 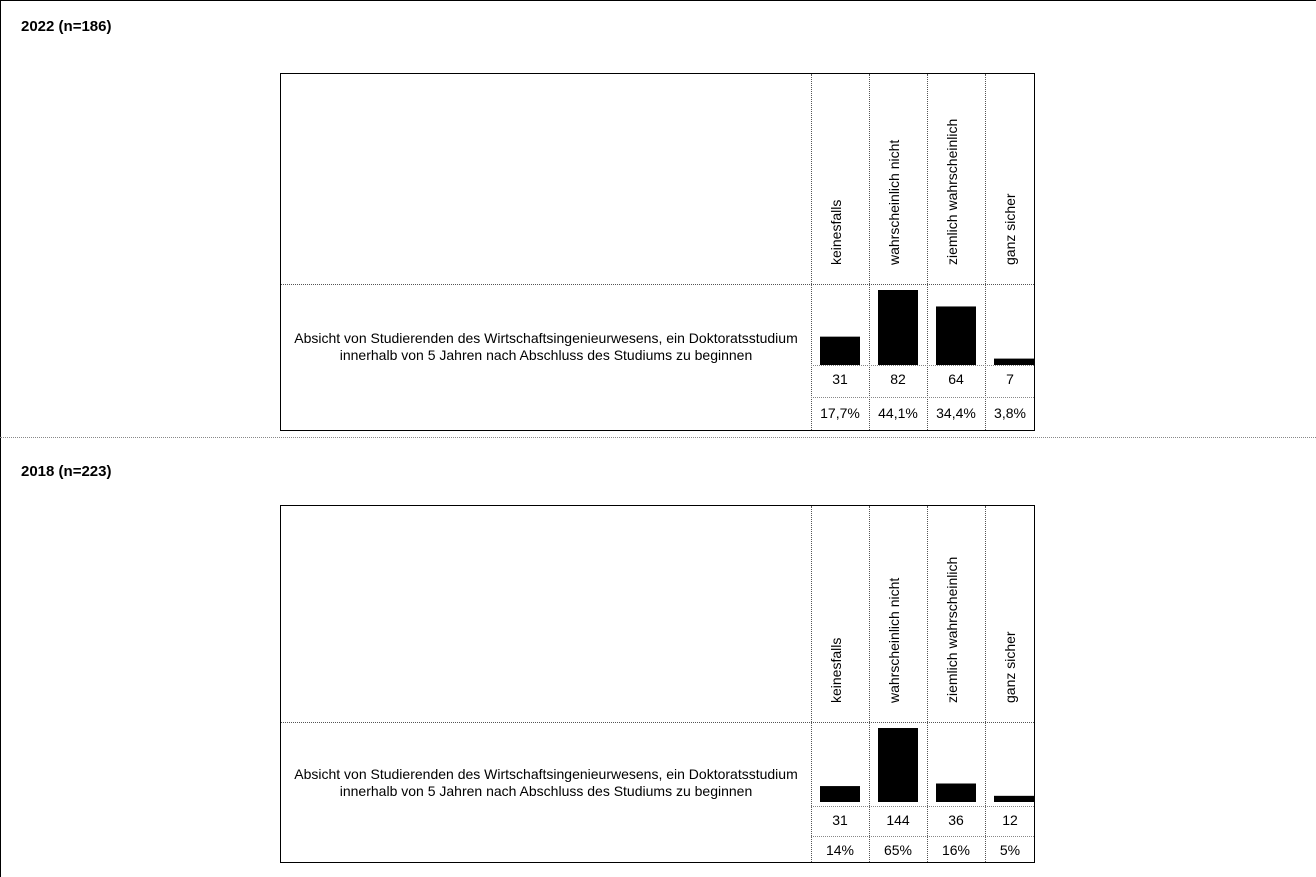 What do you see at coordinates (1010, 379) in the screenshot?
I see `count-cell: 7` at bounding box center [1010, 379].